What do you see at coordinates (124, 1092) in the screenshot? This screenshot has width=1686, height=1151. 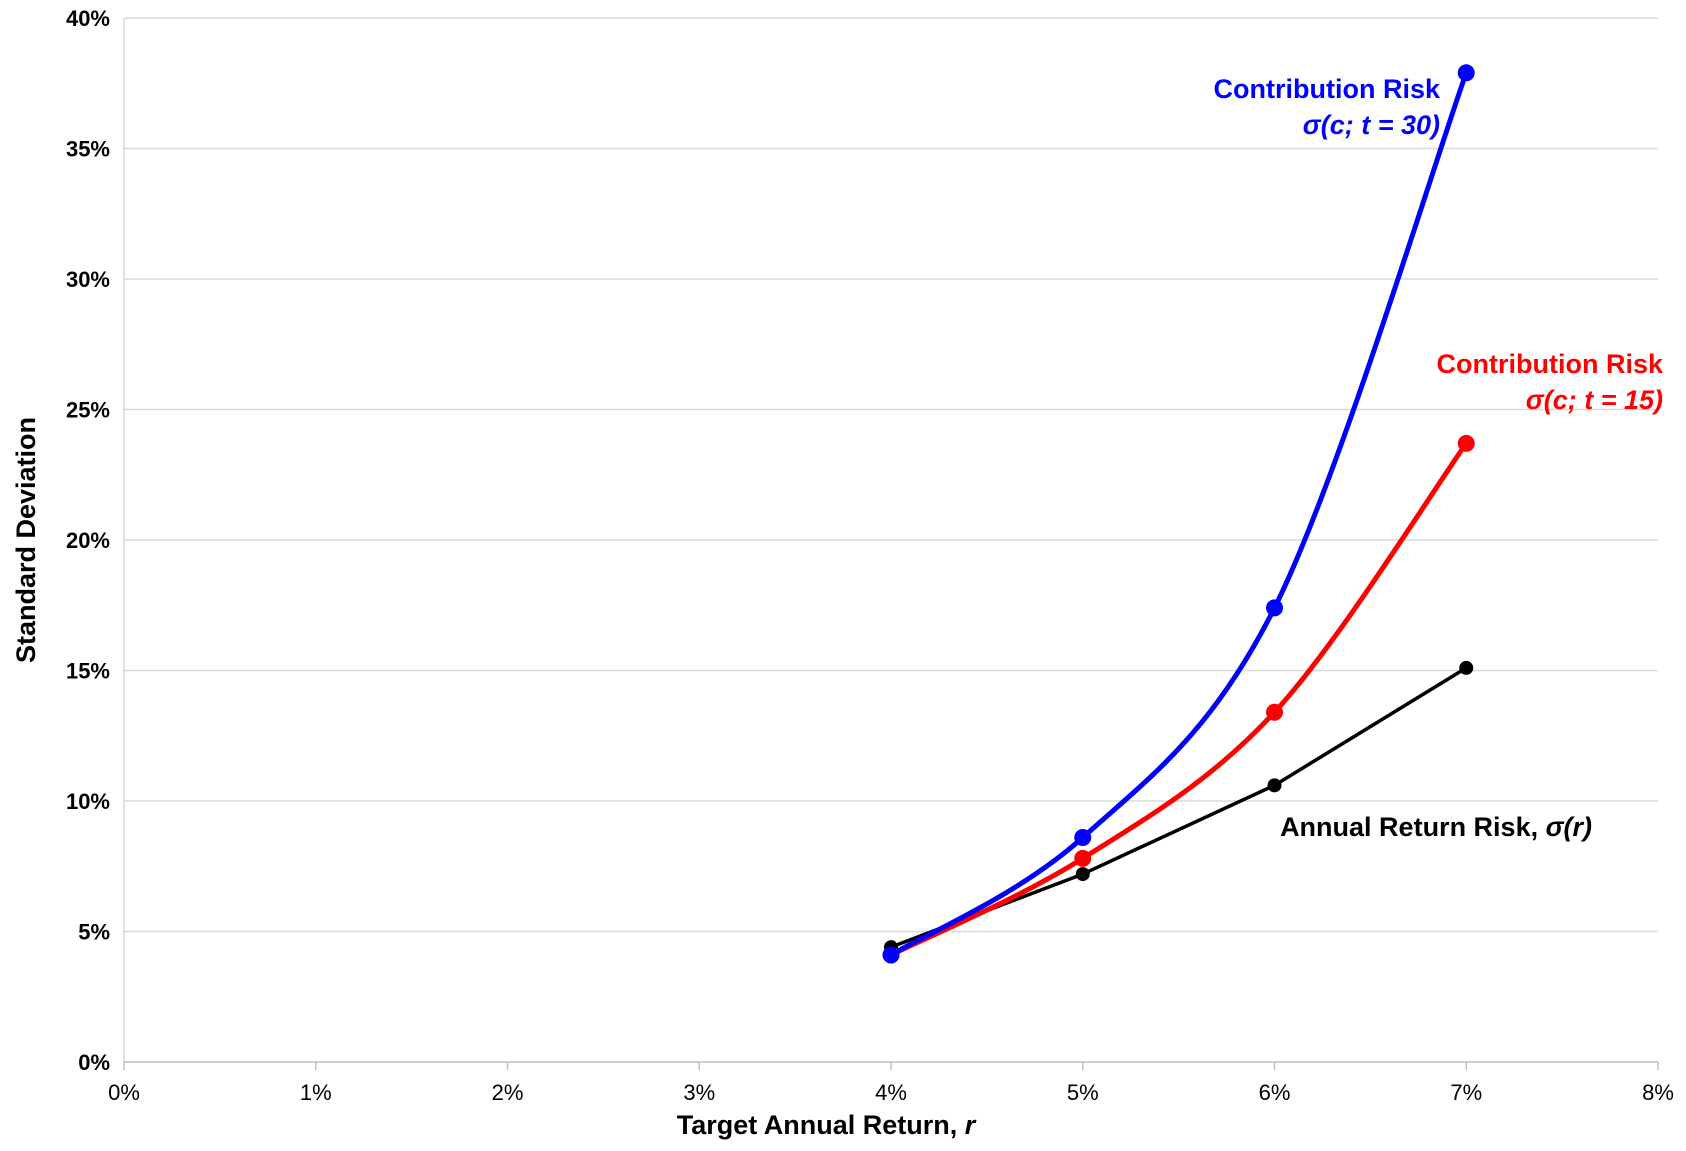 I see `x-tick-label: 0%` at bounding box center [124, 1092].